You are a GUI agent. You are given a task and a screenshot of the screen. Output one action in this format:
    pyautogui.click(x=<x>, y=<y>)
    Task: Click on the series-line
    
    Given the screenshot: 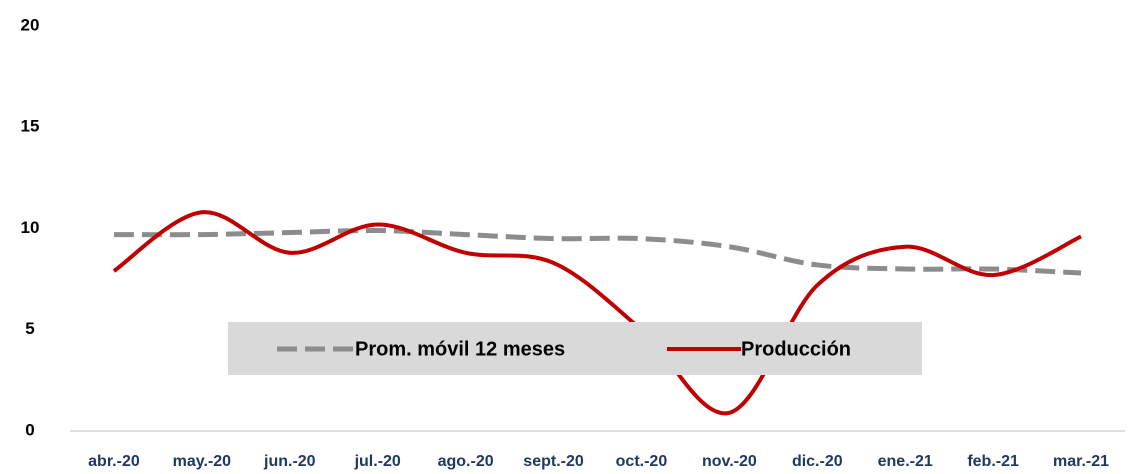 What is the action you would take?
    pyautogui.click(x=597, y=251)
    